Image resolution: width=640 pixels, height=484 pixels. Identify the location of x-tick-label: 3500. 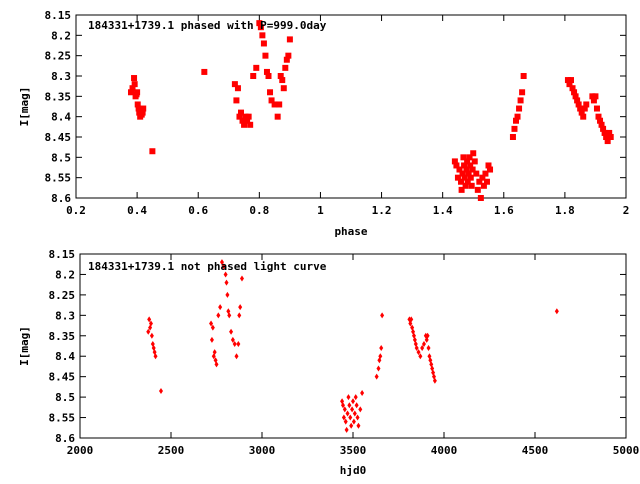
(353, 450).